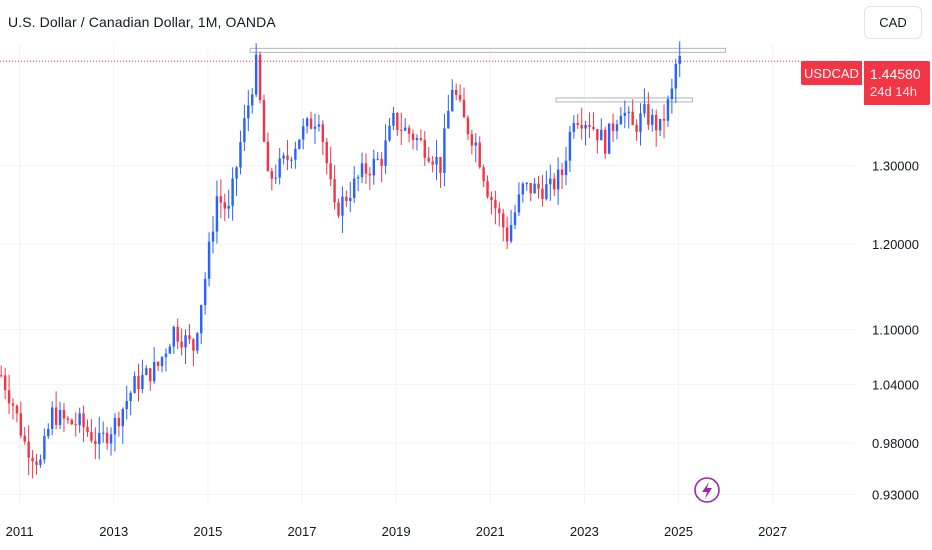 This screenshot has height=550, width=932. What do you see at coordinates (895, 494) in the screenshot?
I see `y-tick-label: 0.93000` at bounding box center [895, 494].